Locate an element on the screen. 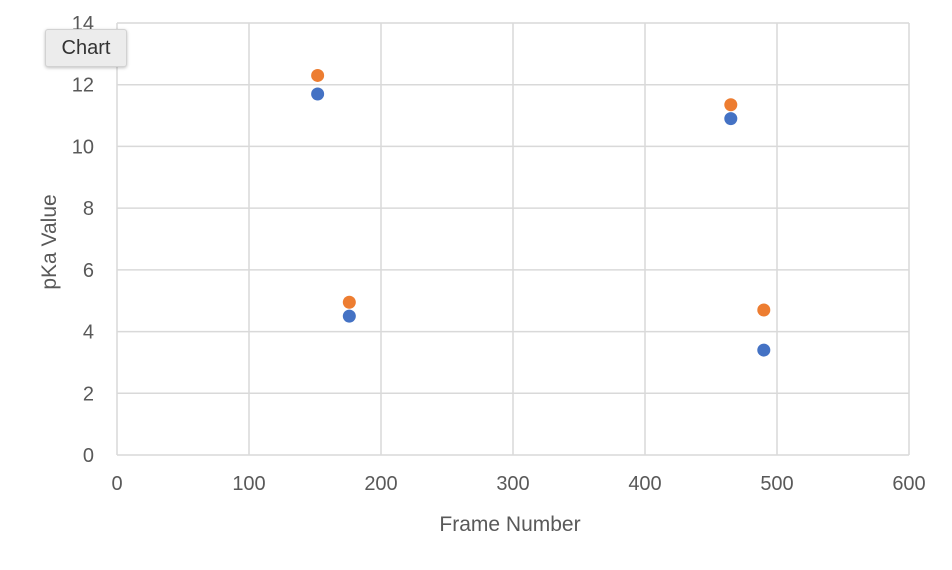  y-tick-label: 6 is located at coordinates (88, 271).